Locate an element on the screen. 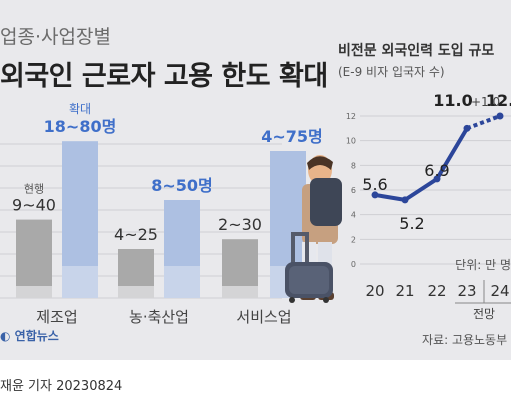 This screenshot has height=400, width=511. increase-label: +1.0 is located at coordinates (485, 102).